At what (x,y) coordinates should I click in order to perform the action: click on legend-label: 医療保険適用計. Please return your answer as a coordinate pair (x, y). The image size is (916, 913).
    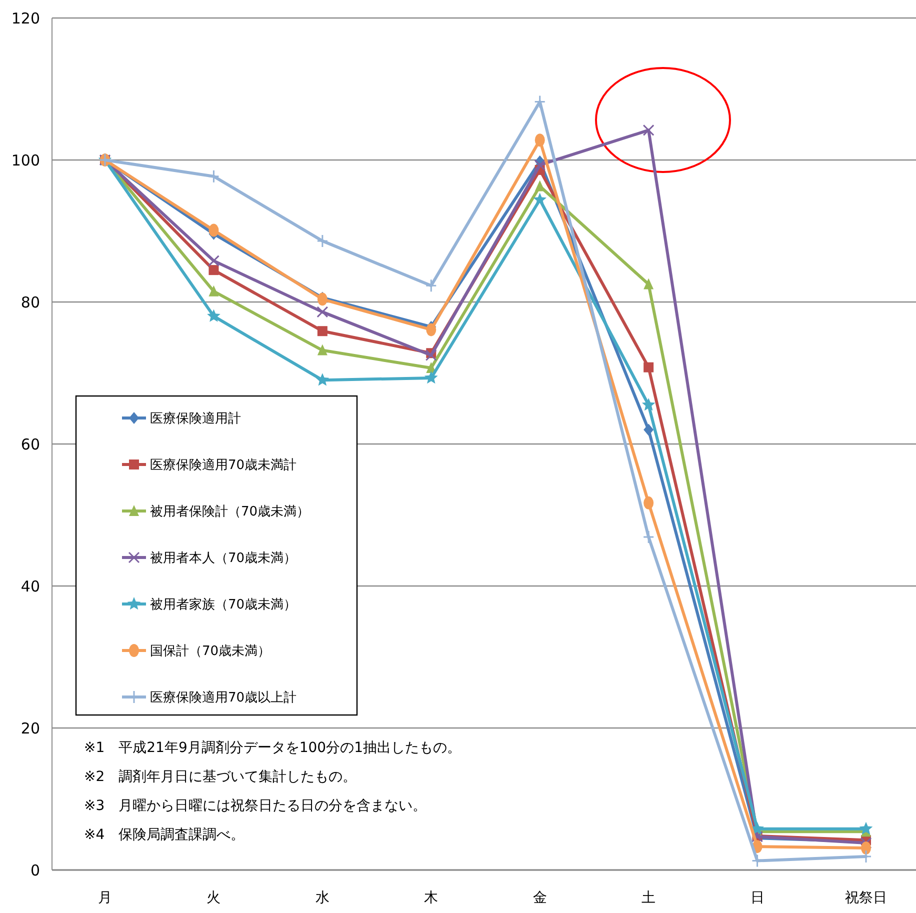
    Looking at the image, I should click on (195, 418).